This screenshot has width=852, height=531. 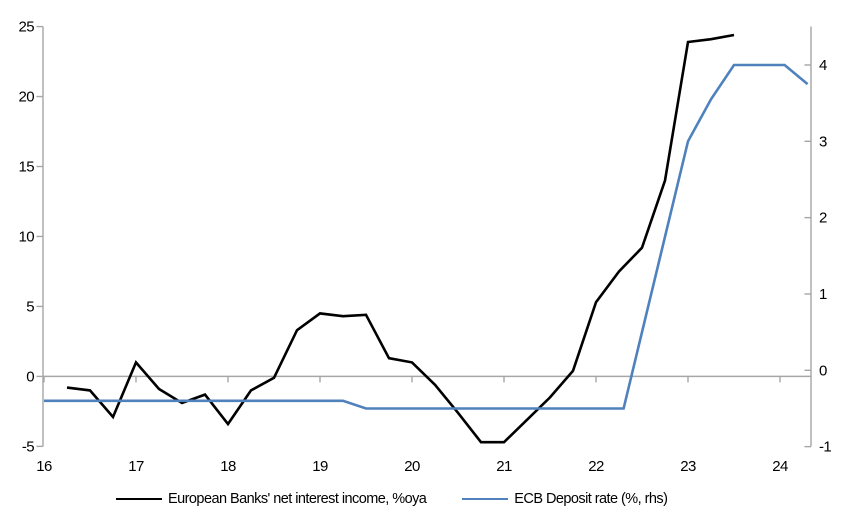 I want to click on legend-item-ecb-deposit-rate: ECB Deposit rate (%, rhs), so click(x=565, y=499).